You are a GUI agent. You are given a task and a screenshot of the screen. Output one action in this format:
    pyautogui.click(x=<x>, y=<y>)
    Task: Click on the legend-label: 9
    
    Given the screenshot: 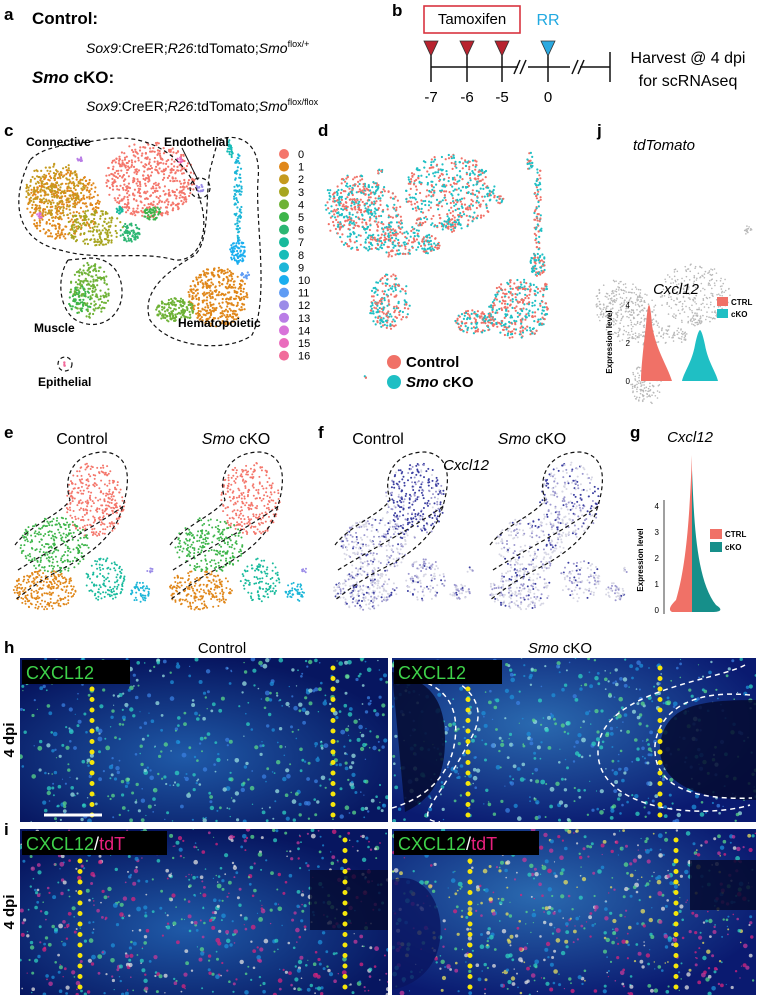 What is the action you would take?
    pyautogui.click(x=301, y=268)
    